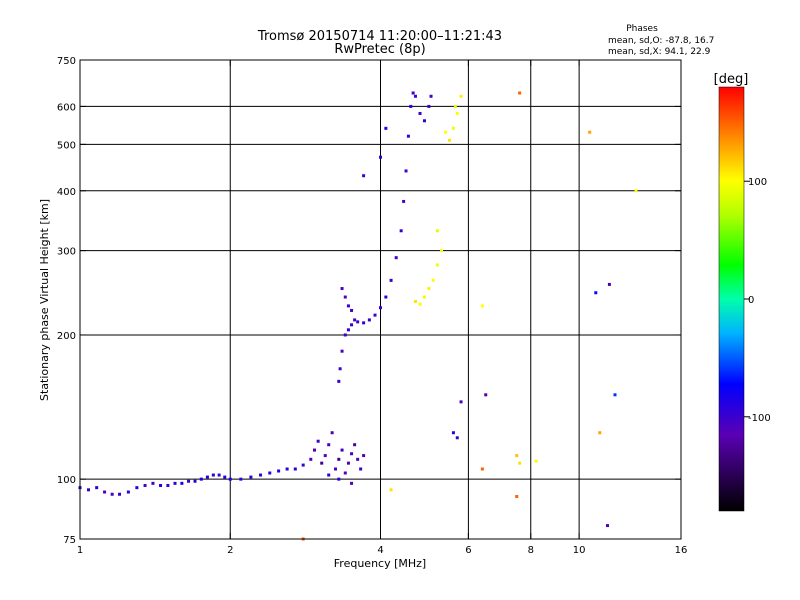 This screenshot has width=800, height=600. I want to click on x-tick-label: 6, so click(468, 550).